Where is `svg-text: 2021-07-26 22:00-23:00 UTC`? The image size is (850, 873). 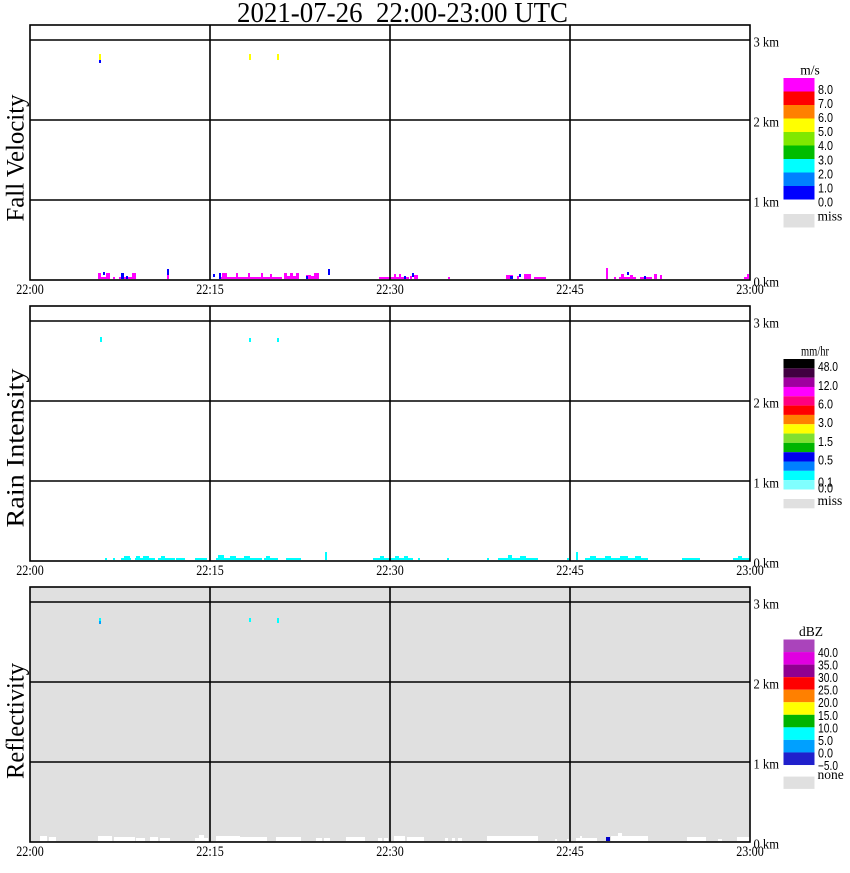
svg-text: 2021-07-26 22:00-23:00 UTC is located at coordinates (402, 14).